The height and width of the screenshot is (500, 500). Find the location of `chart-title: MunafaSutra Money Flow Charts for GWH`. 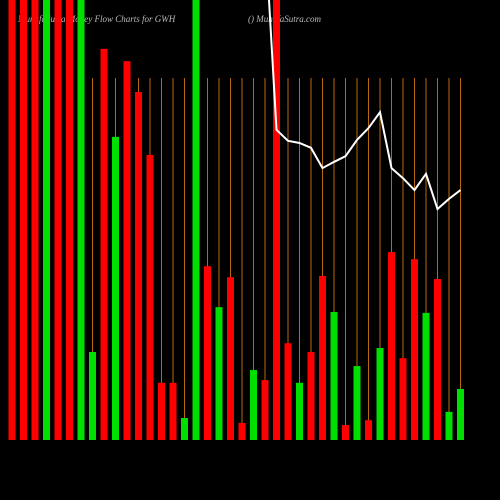

chart-title: MunafaSutra Money Flow Charts for GWH is located at coordinates (96, 19).